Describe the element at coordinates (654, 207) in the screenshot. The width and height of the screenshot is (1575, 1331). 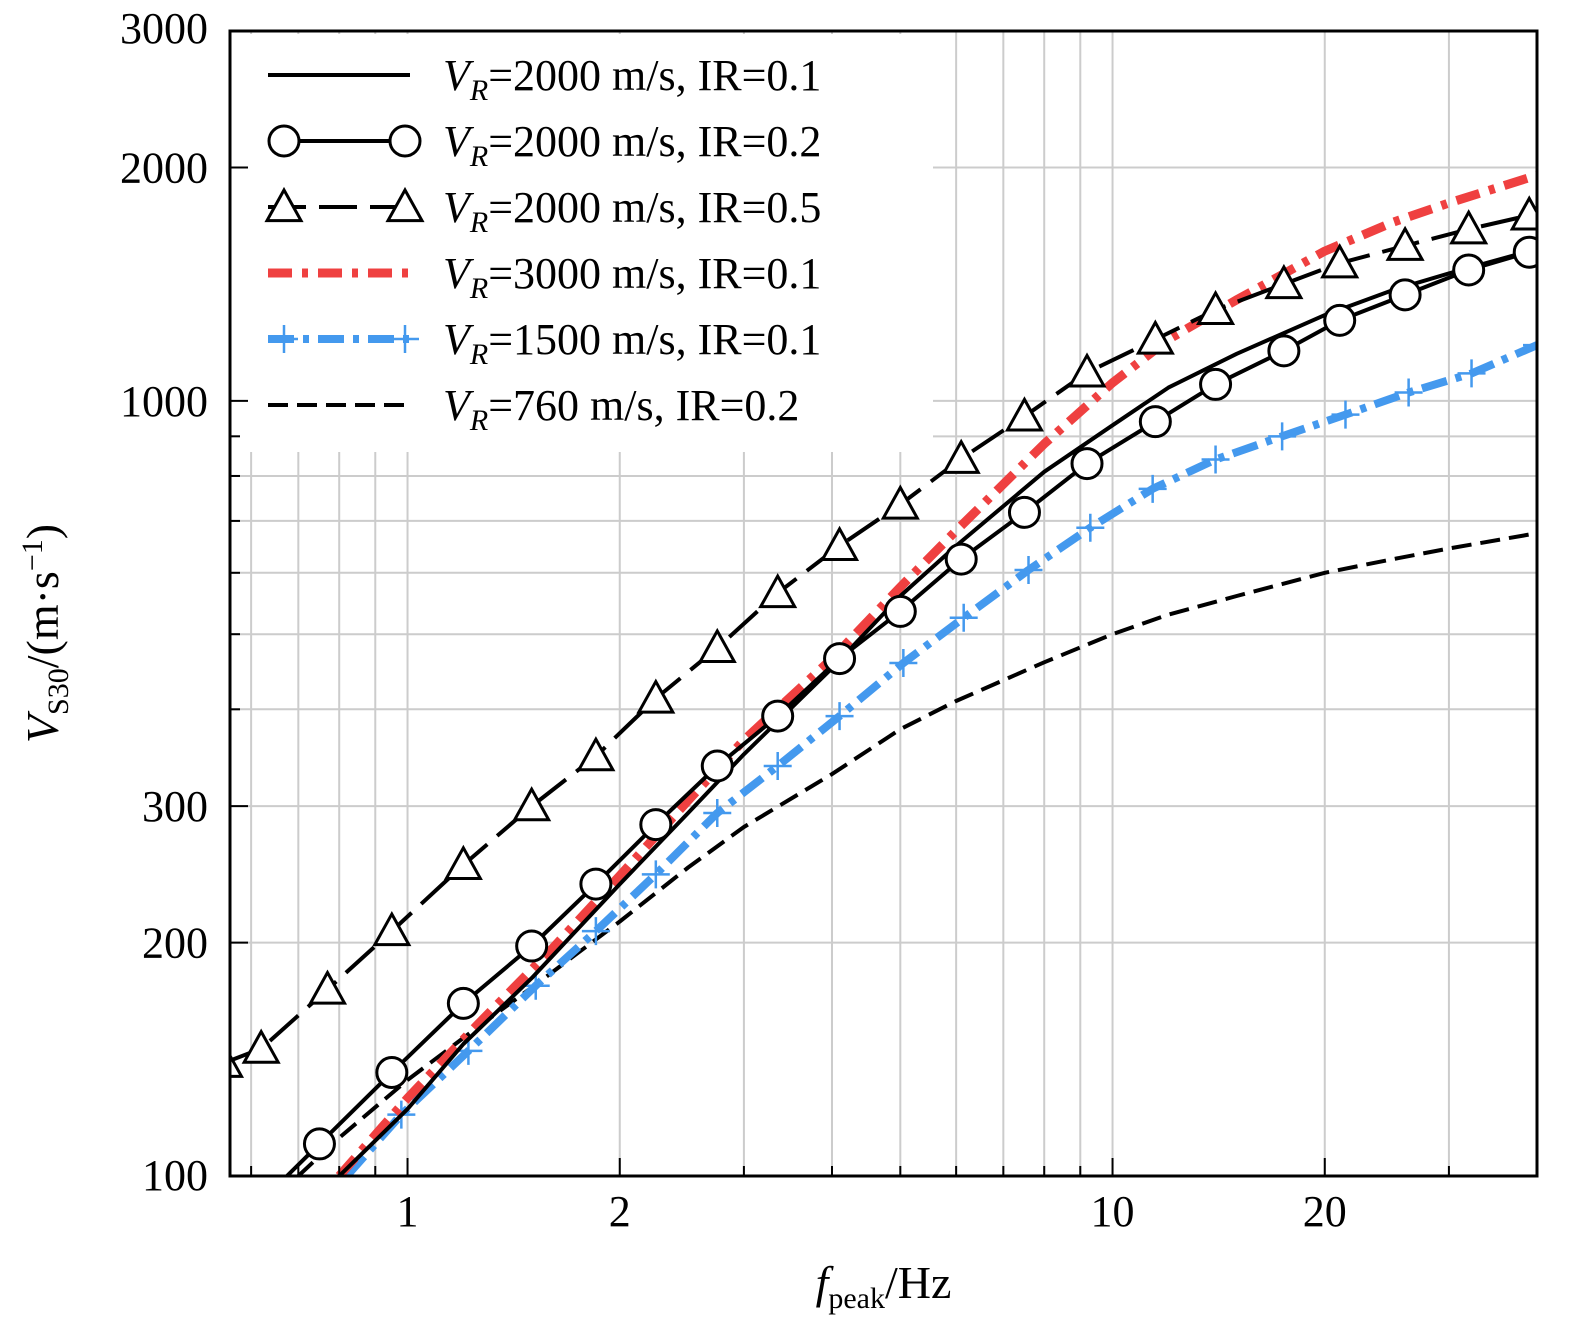
I see `legend-label-rest: =2000 m/s, IR=0.5` at that location.